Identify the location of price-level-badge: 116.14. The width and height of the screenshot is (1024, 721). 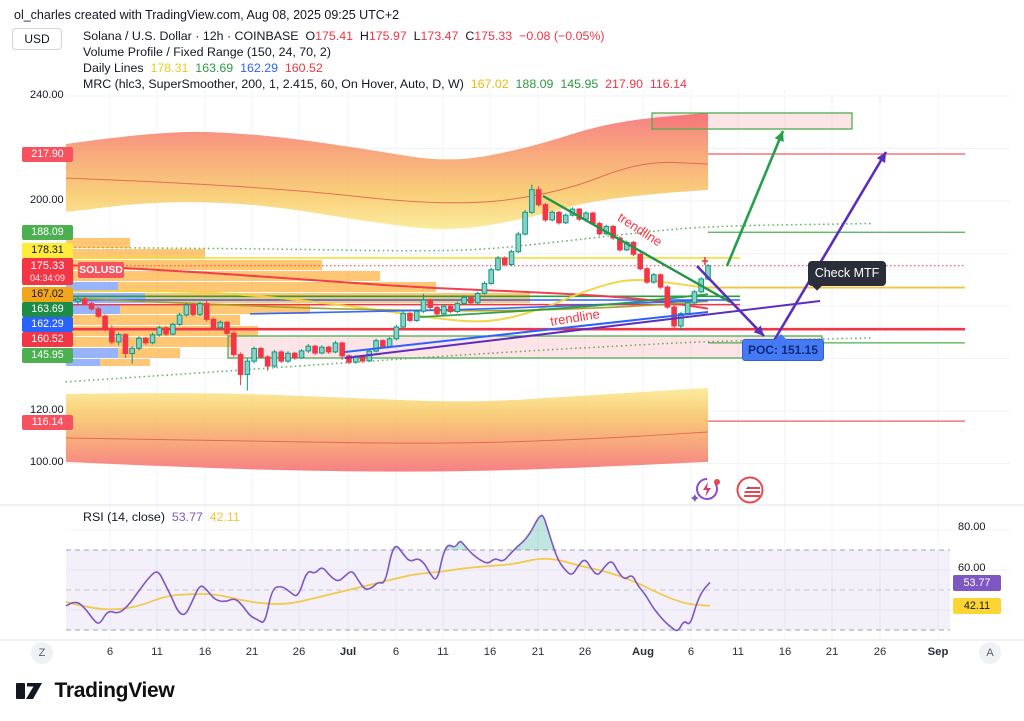
(47, 422).